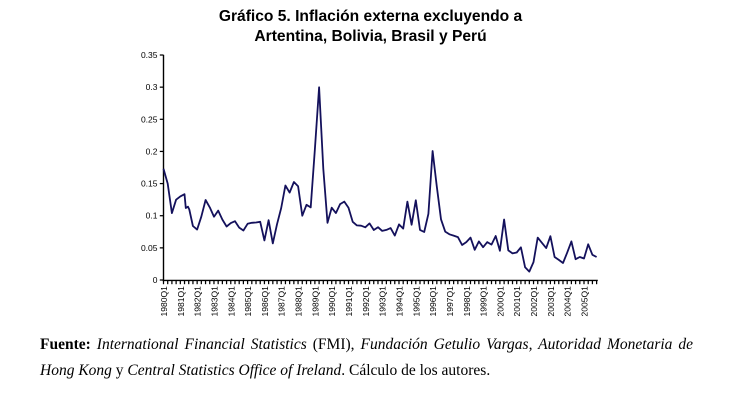  I want to click on svg-text: 1986Q1, so click(265, 301).